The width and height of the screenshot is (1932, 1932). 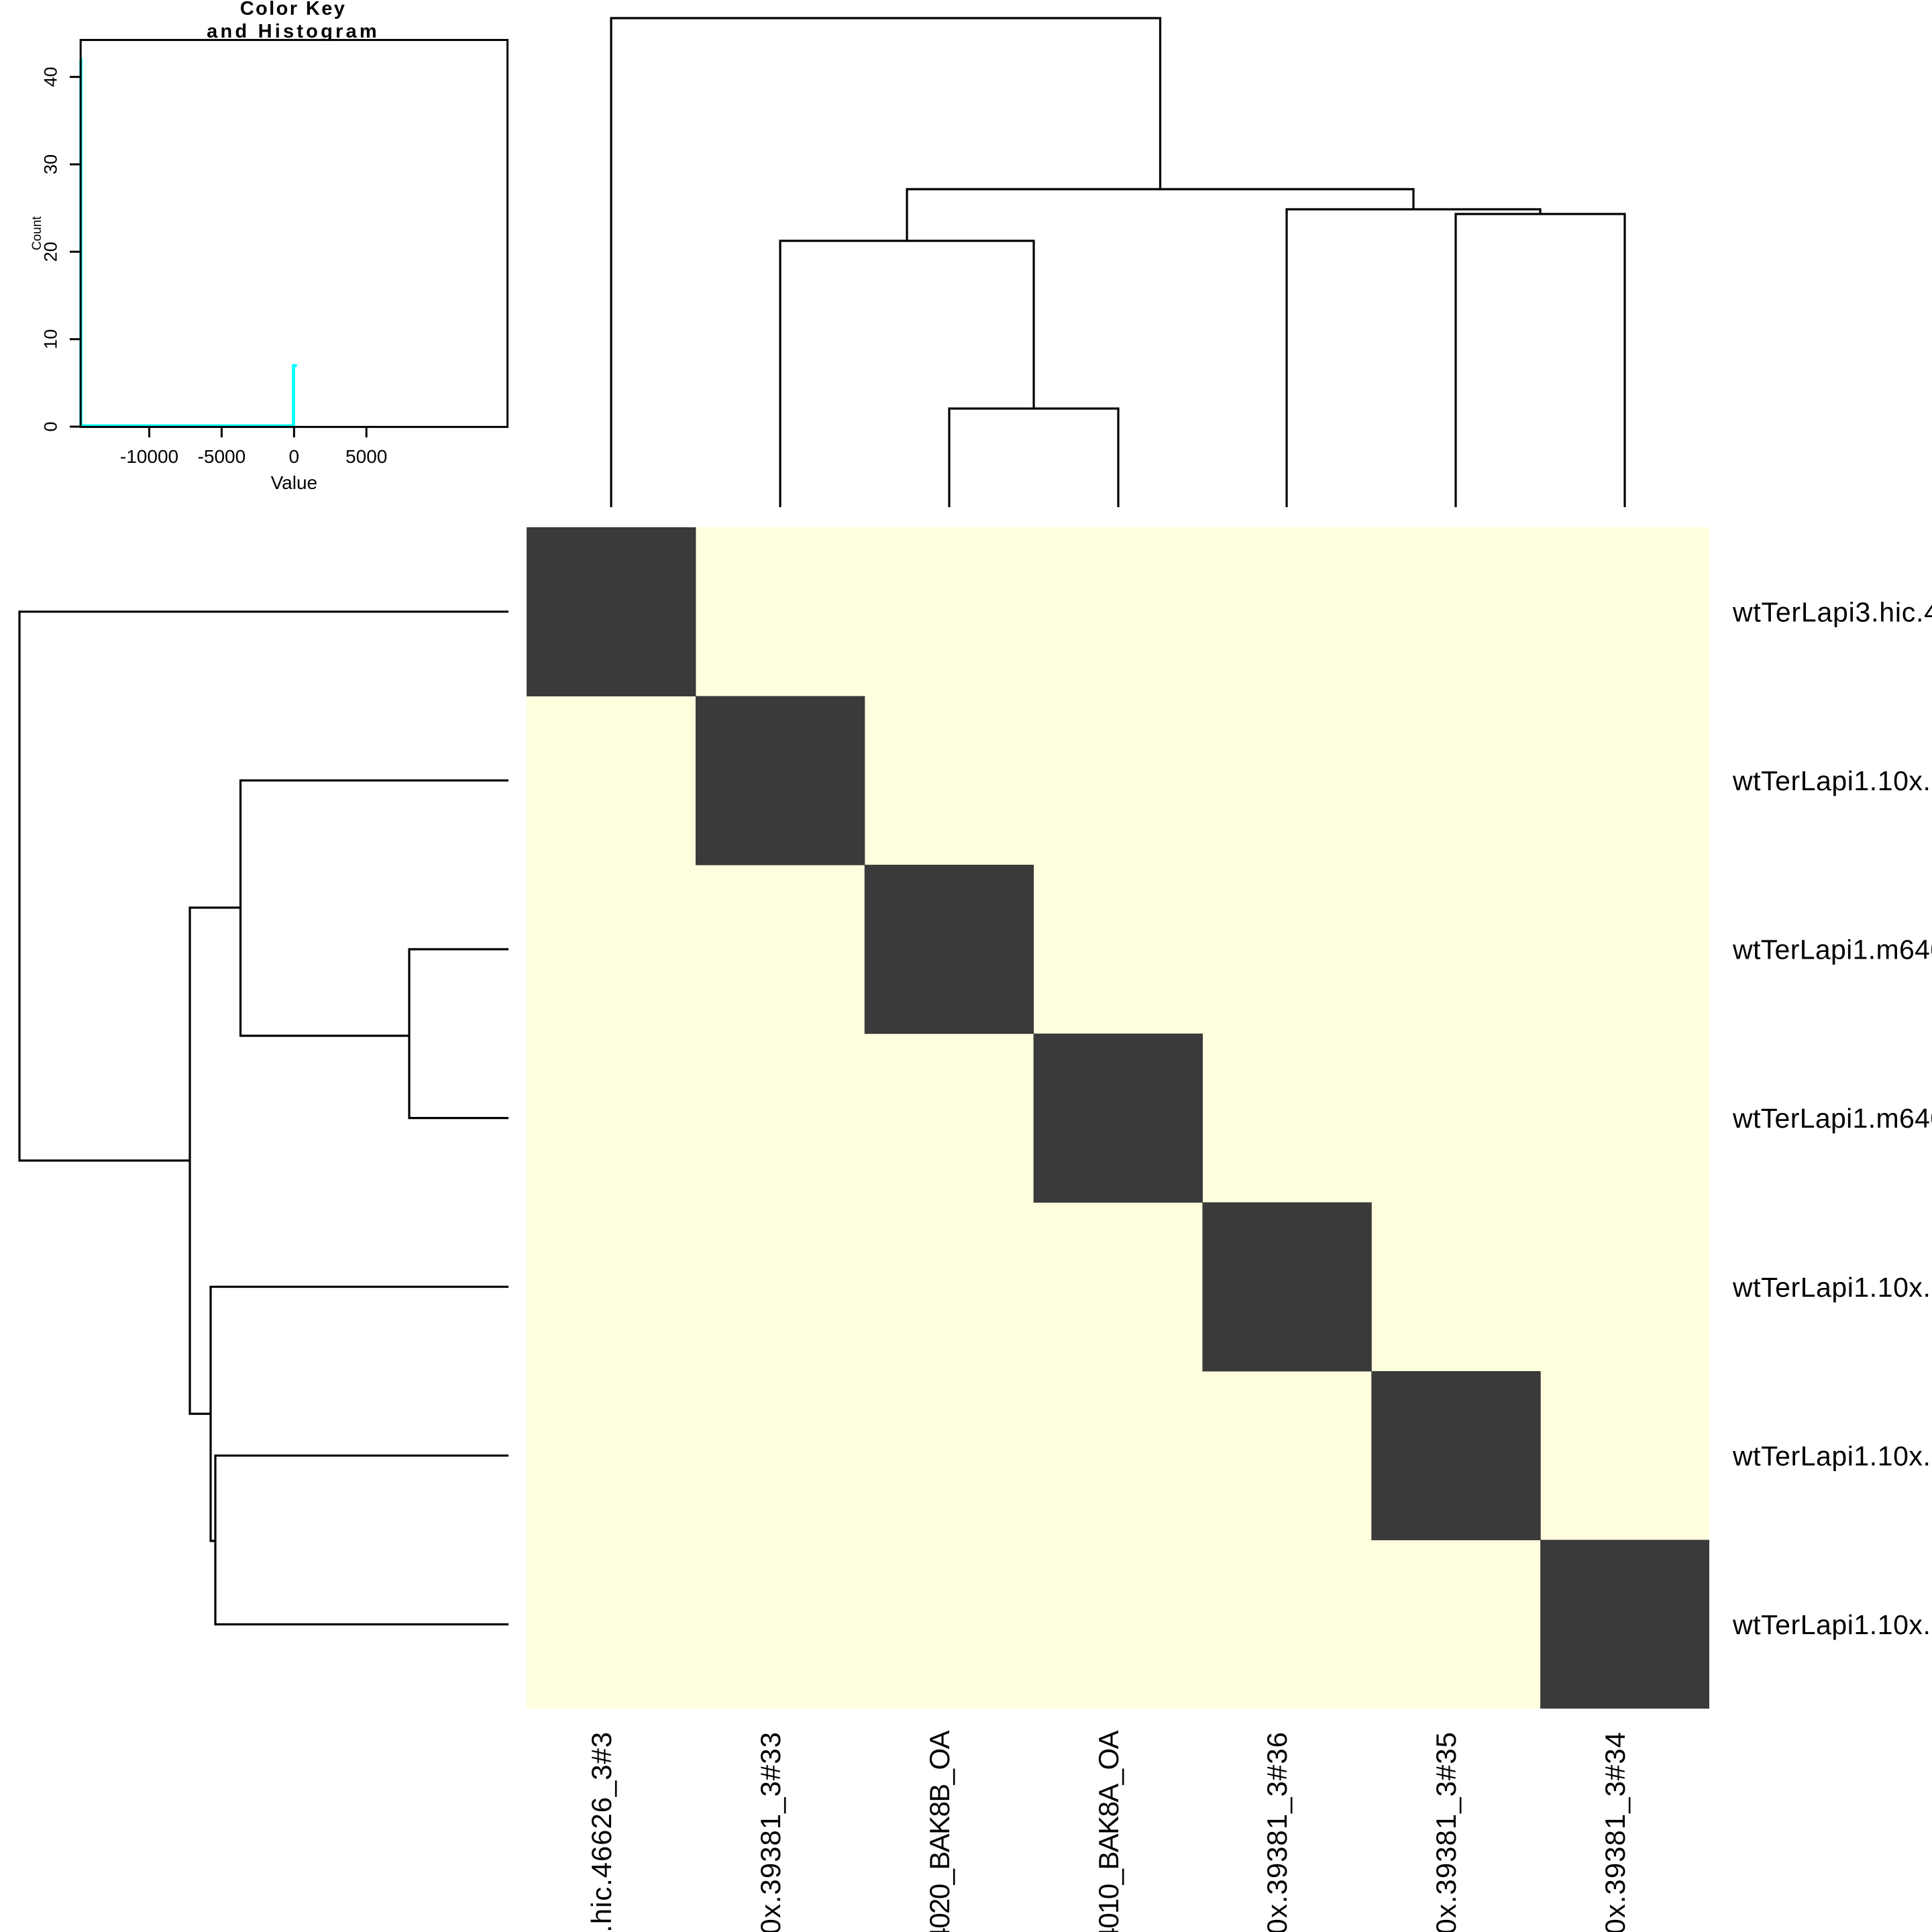 What do you see at coordinates (51, 164) in the screenshot?
I see `svg-text: 30` at bounding box center [51, 164].